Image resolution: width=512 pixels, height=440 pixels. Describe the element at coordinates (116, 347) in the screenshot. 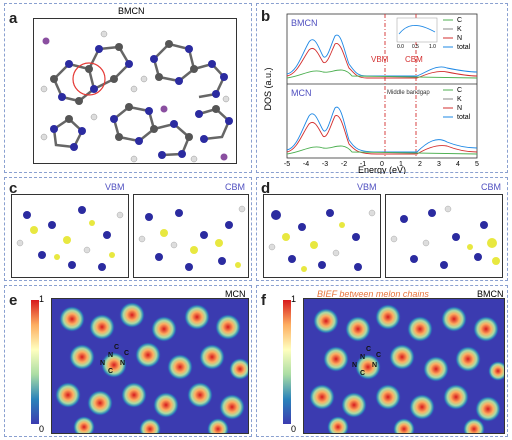

I see `panel-e-atom-1: C` at that location.